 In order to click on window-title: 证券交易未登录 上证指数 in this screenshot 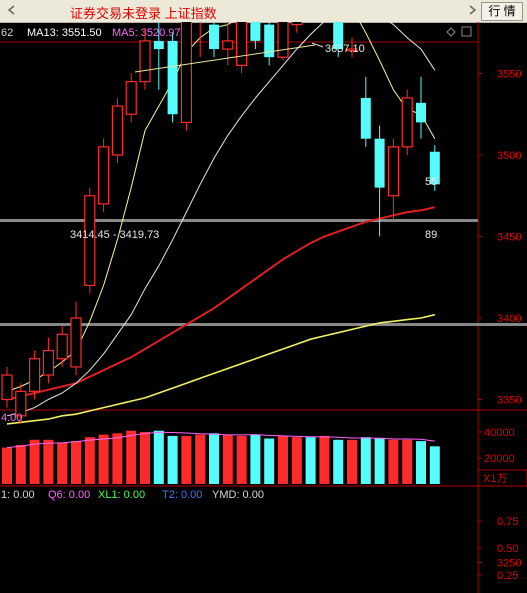, I will do `click(143, 13)`.